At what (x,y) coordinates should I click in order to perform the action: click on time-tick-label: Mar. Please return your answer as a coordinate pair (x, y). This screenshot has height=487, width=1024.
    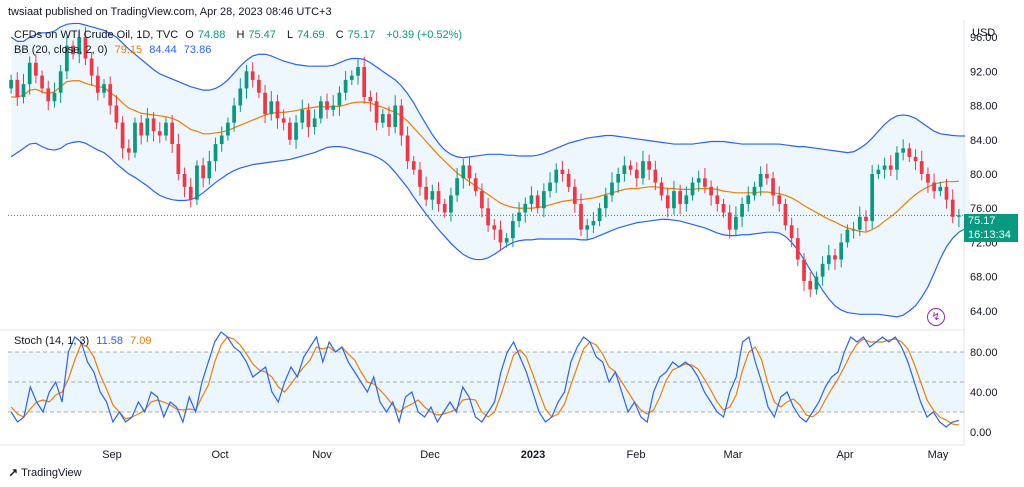
    Looking at the image, I should click on (733, 455).